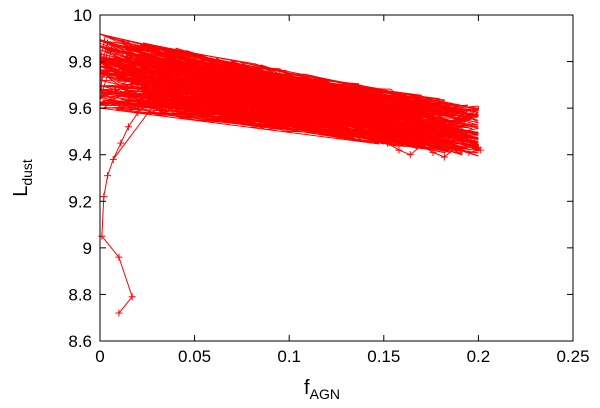  Describe the element at coordinates (82, 15) in the screenshot. I see `y-tick-label: 10` at that location.